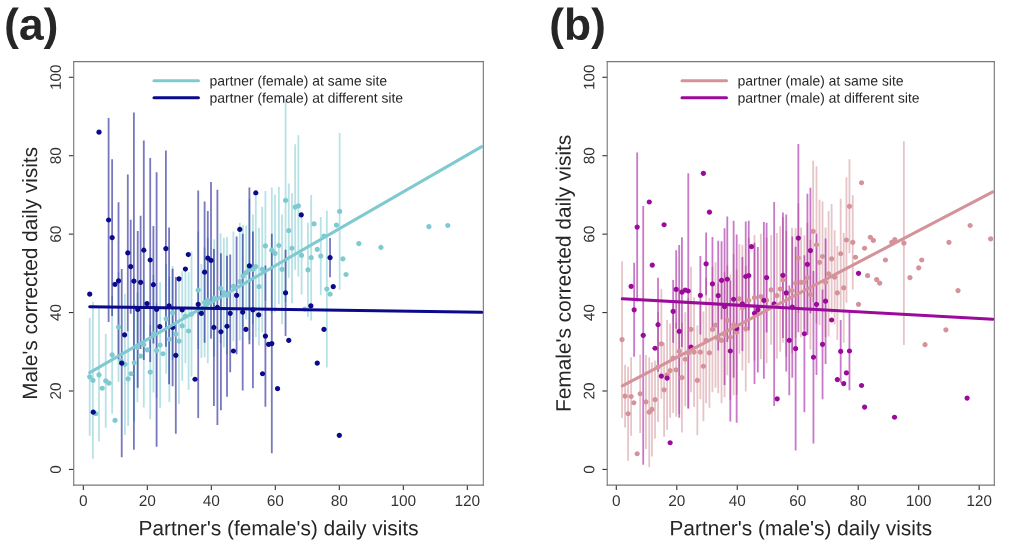  I want to click on legend-label: partner (female) at same site, so click(298, 82).